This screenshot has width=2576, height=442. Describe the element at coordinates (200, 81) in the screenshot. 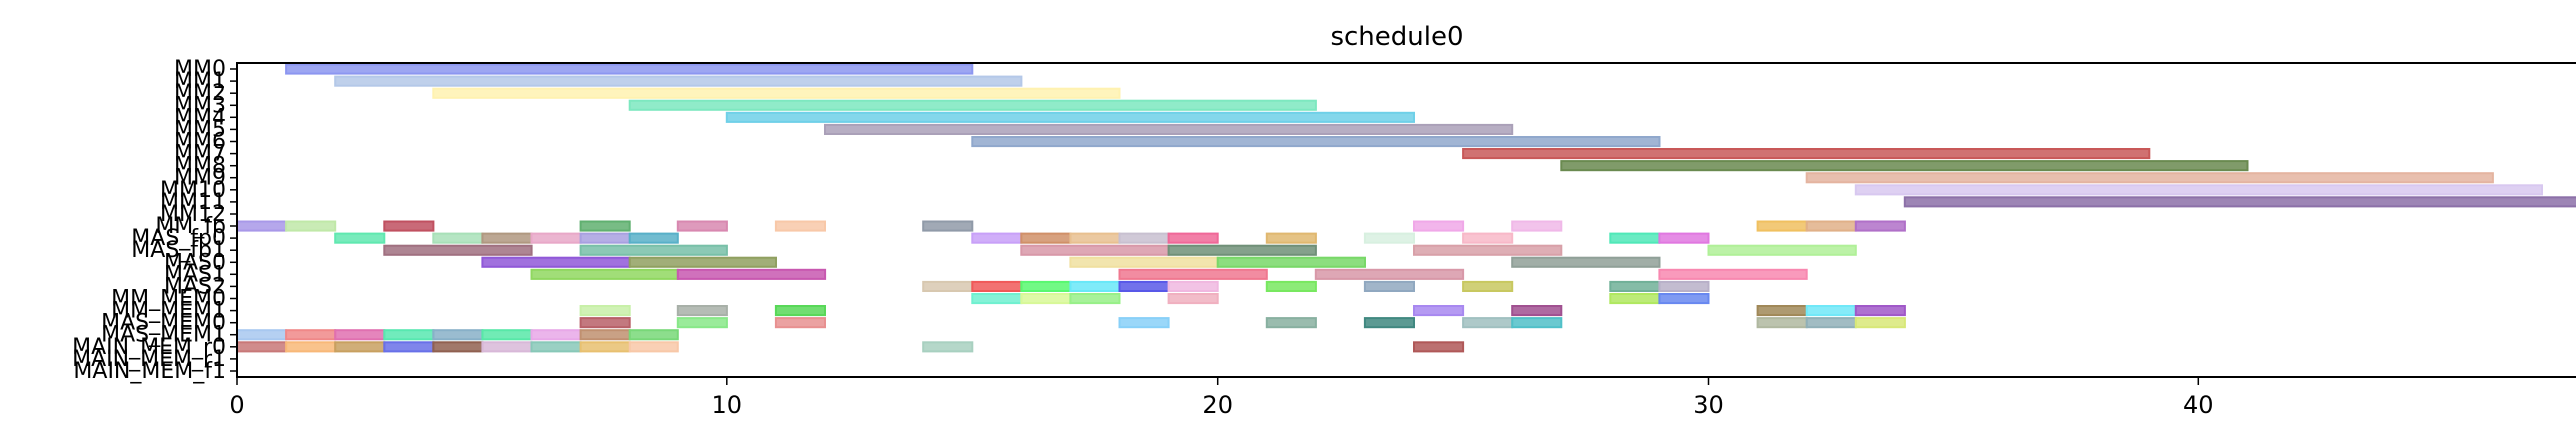

I see `y-tick-label: MM1` at that location.